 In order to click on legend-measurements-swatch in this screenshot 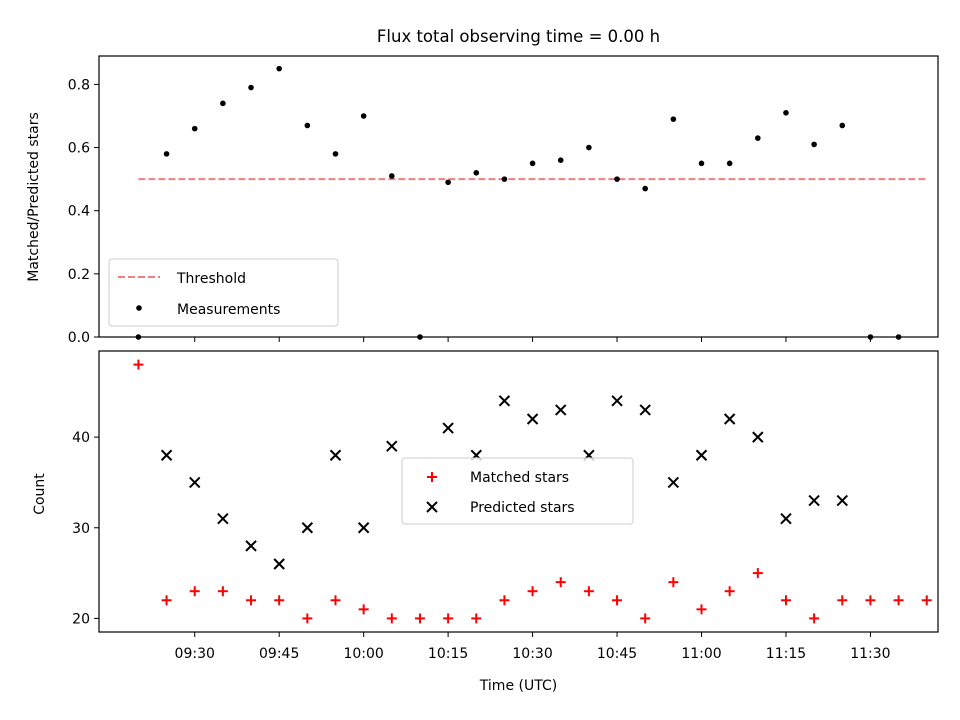, I will do `click(139, 308)`.